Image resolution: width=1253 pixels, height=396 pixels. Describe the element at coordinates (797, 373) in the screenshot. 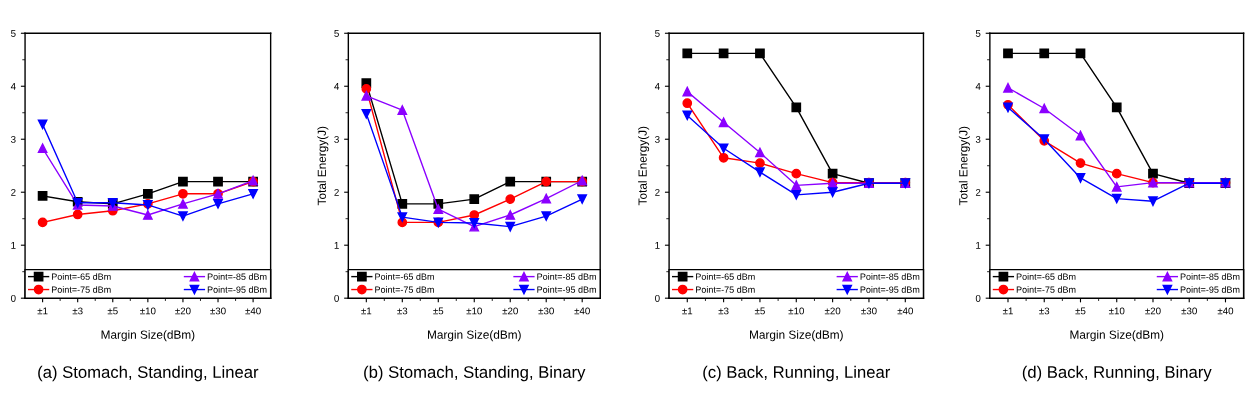

I see `text: (c) Back, Running, Linear` at that location.